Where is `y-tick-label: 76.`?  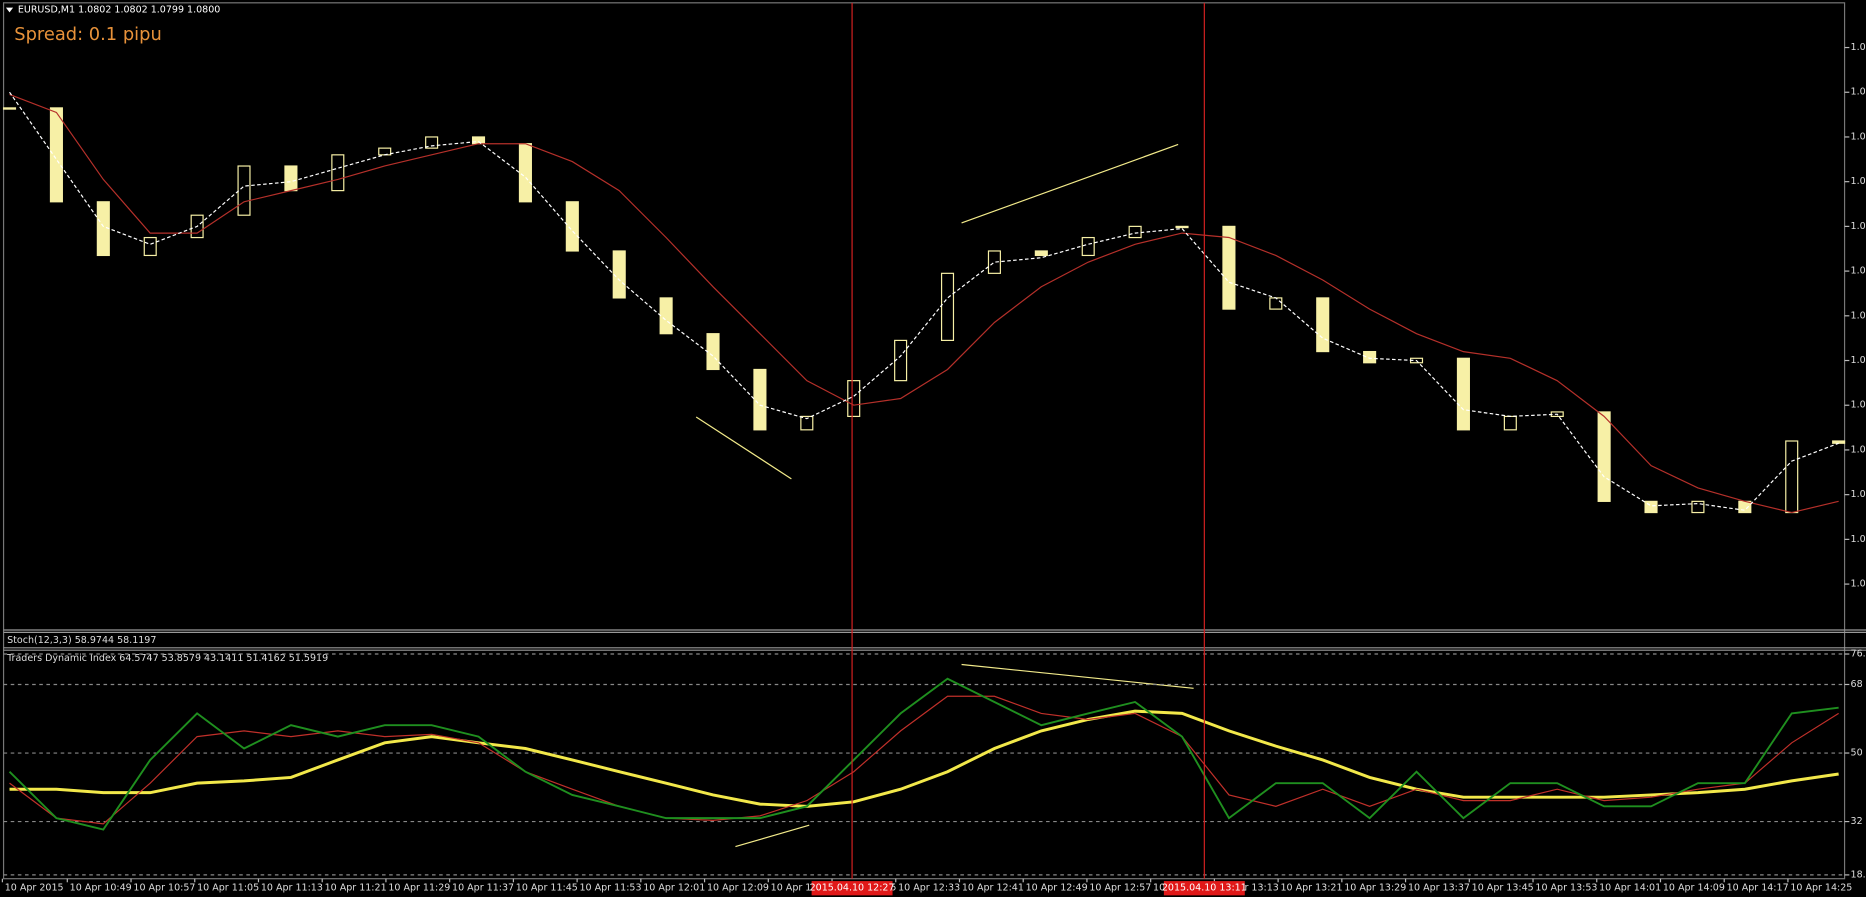
y-tick-label: 76. is located at coordinates (1858, 654).